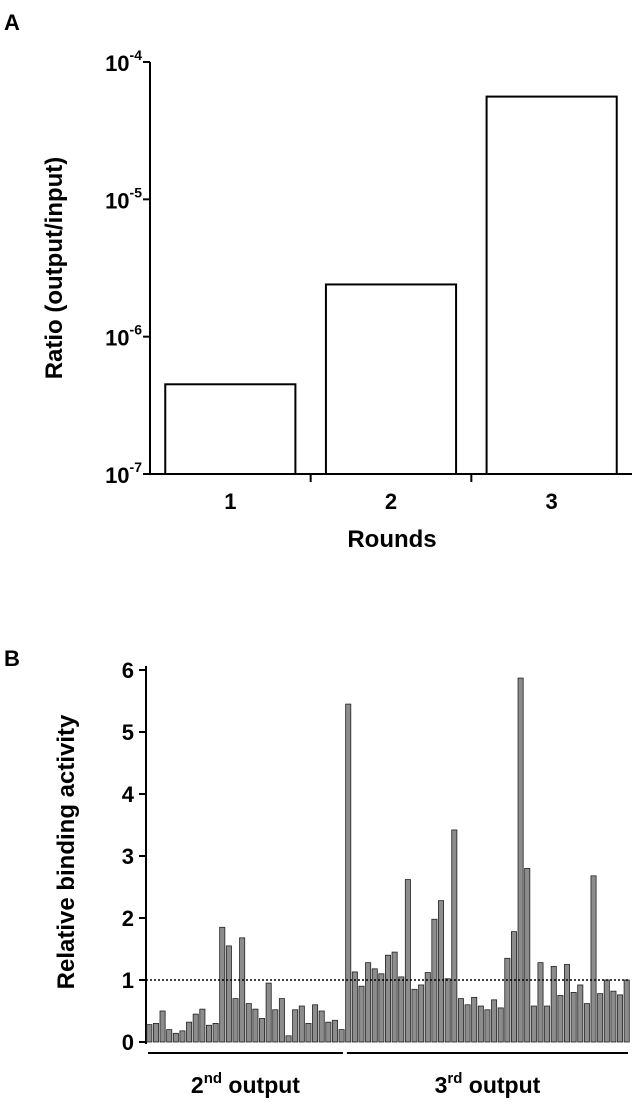 The width and height of the screenshot is (633, 1107). What do you see at coordinates (123, 336) in the screenshot?
I see `chart-a-y-tick-label: 10⁻⁶` at bounding box center [123, 336].